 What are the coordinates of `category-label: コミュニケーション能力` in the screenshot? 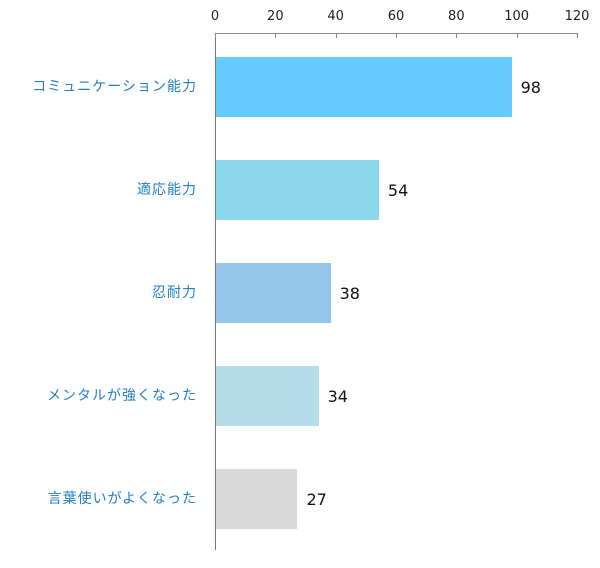 It's located at (114, 87).